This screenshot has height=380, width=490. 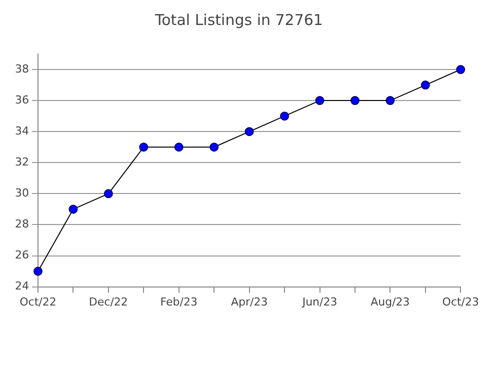 What do you see at coordinates (461, 301) in the screenshot?
I see `x-tick-label: Oct/23` at bounding box center [461, 301].